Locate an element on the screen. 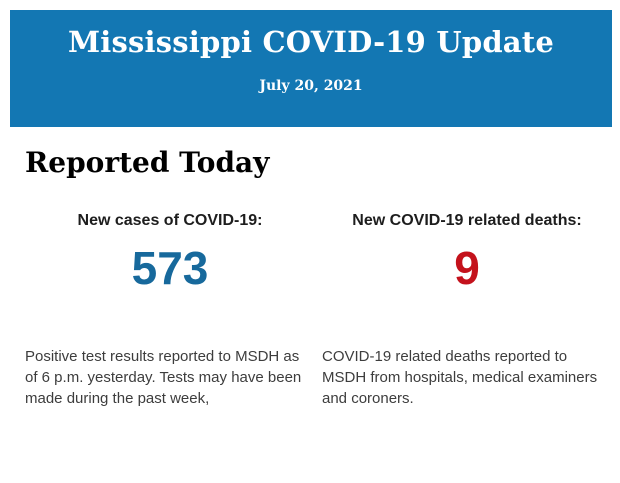 The width and height of the screenshot is (620, 483). new-deaths-label: New COVID-19 related deaths: is located at coordinates (467, 220).